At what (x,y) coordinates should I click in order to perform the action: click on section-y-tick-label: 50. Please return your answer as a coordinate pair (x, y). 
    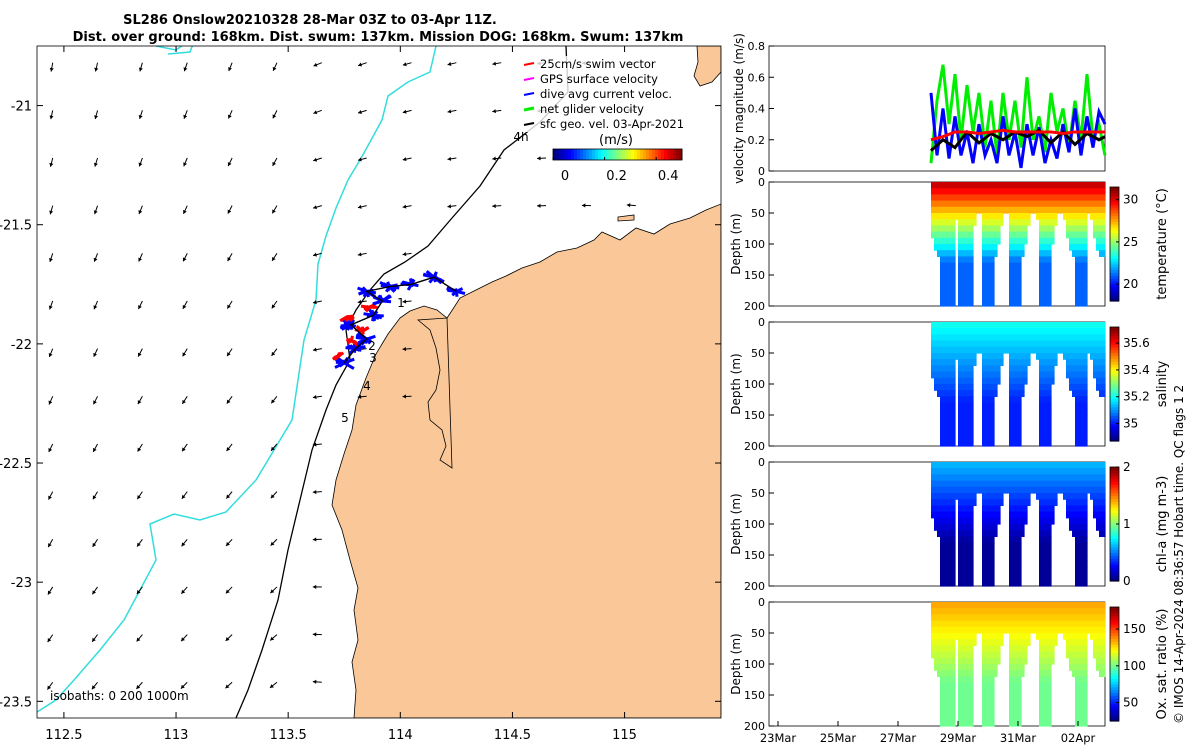
    Looking at the image, I should click on (758, 213).